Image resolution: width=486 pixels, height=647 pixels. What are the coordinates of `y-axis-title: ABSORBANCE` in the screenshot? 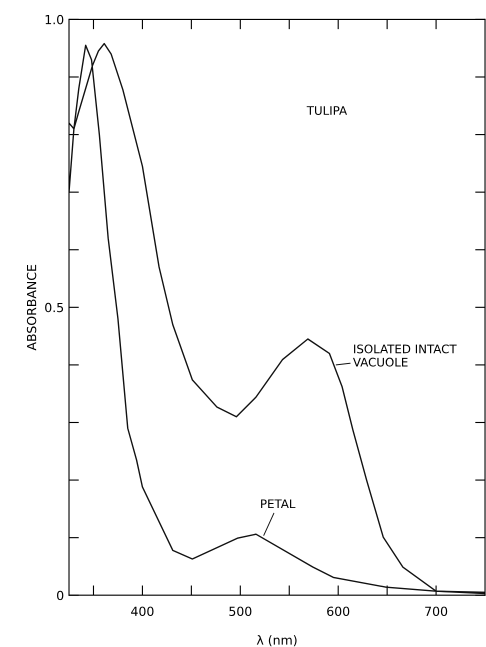 It's located at (31, 307).